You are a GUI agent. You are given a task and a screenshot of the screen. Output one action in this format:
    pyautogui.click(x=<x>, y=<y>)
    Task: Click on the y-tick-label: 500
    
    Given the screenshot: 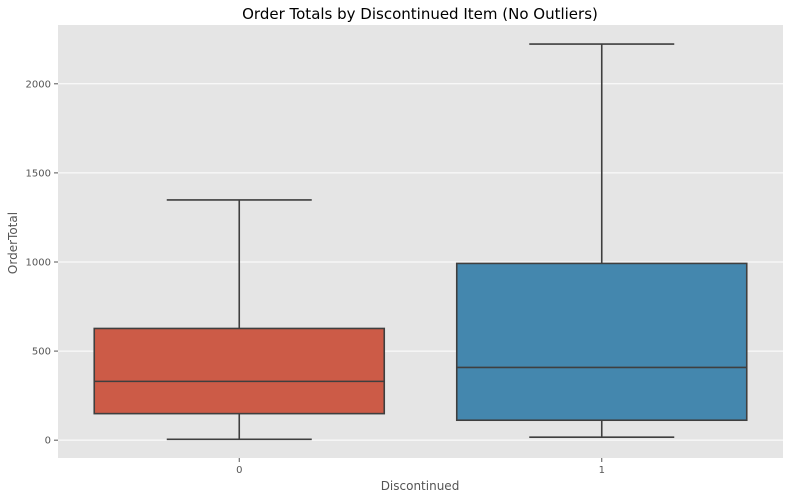 What is the action you would take?
    pyautogui.click(x=41, y=352)
    